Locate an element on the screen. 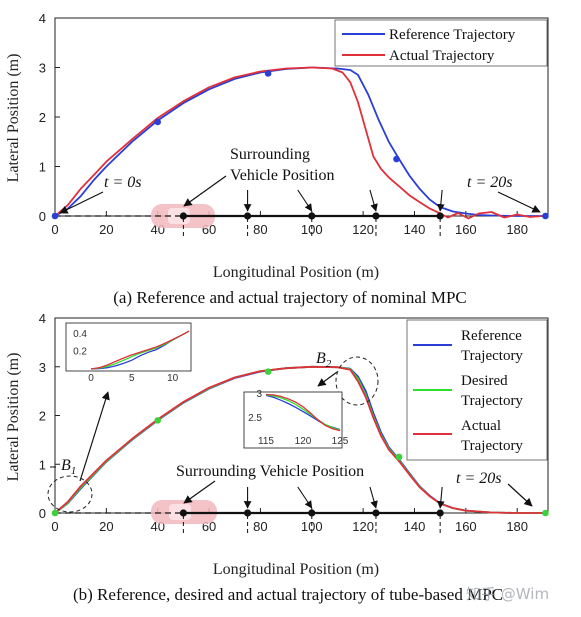 This screenshot has height=617, width=581. panel-a-t-end-arrow is located at coordinates (519, 202).